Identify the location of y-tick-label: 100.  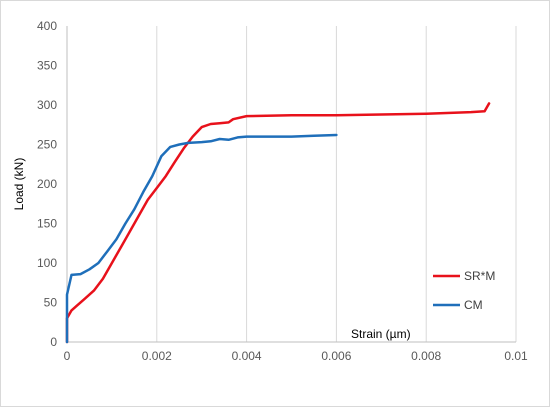
(47, 263).